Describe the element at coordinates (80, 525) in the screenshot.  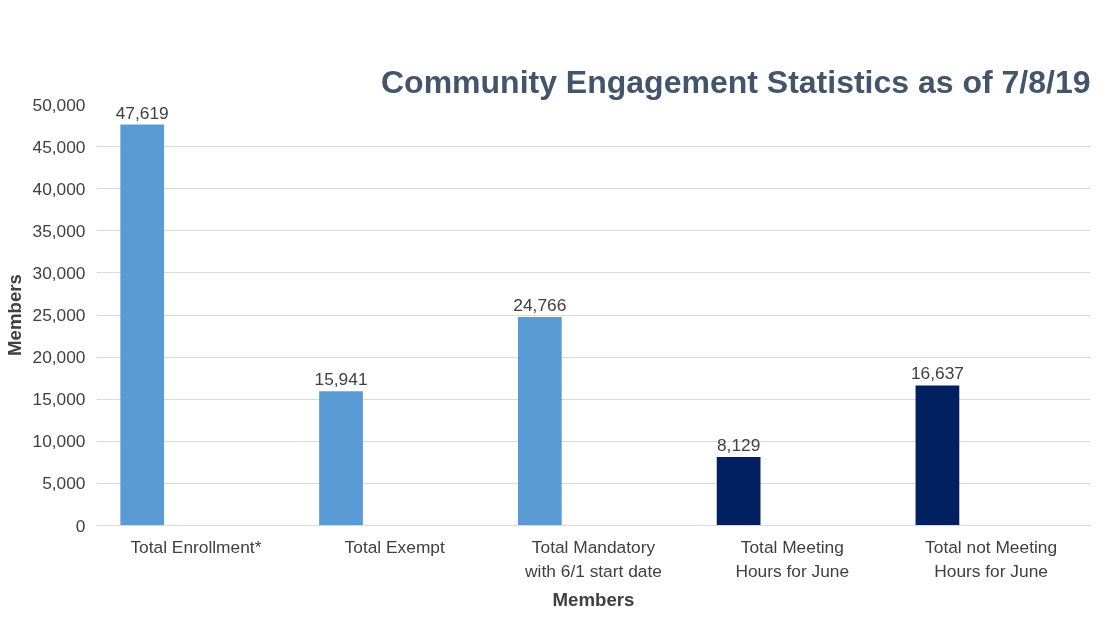
I see `y-tick-label: 0` at that location.